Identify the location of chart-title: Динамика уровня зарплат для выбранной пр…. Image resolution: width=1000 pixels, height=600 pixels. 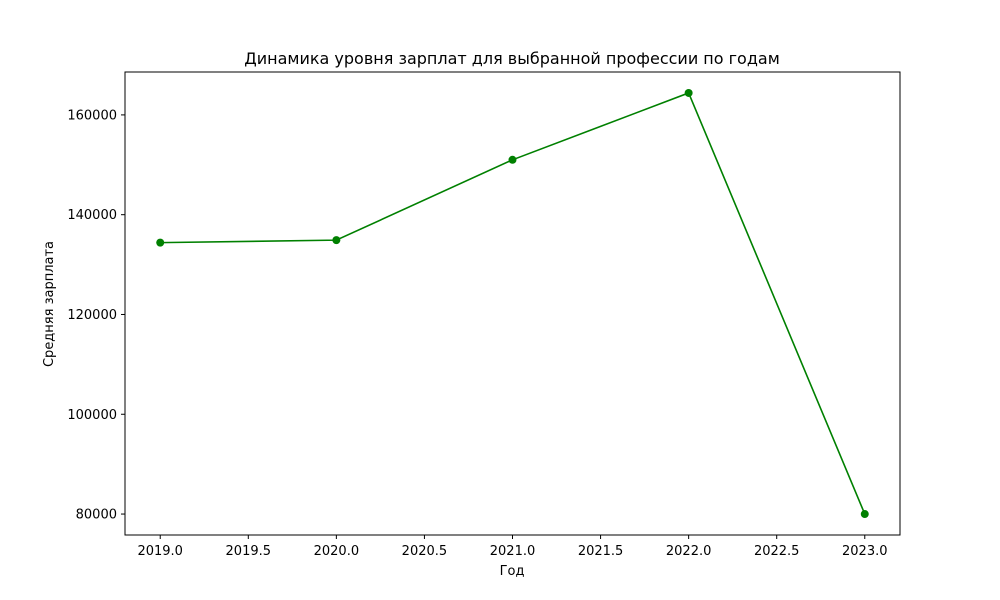
(512, 58).